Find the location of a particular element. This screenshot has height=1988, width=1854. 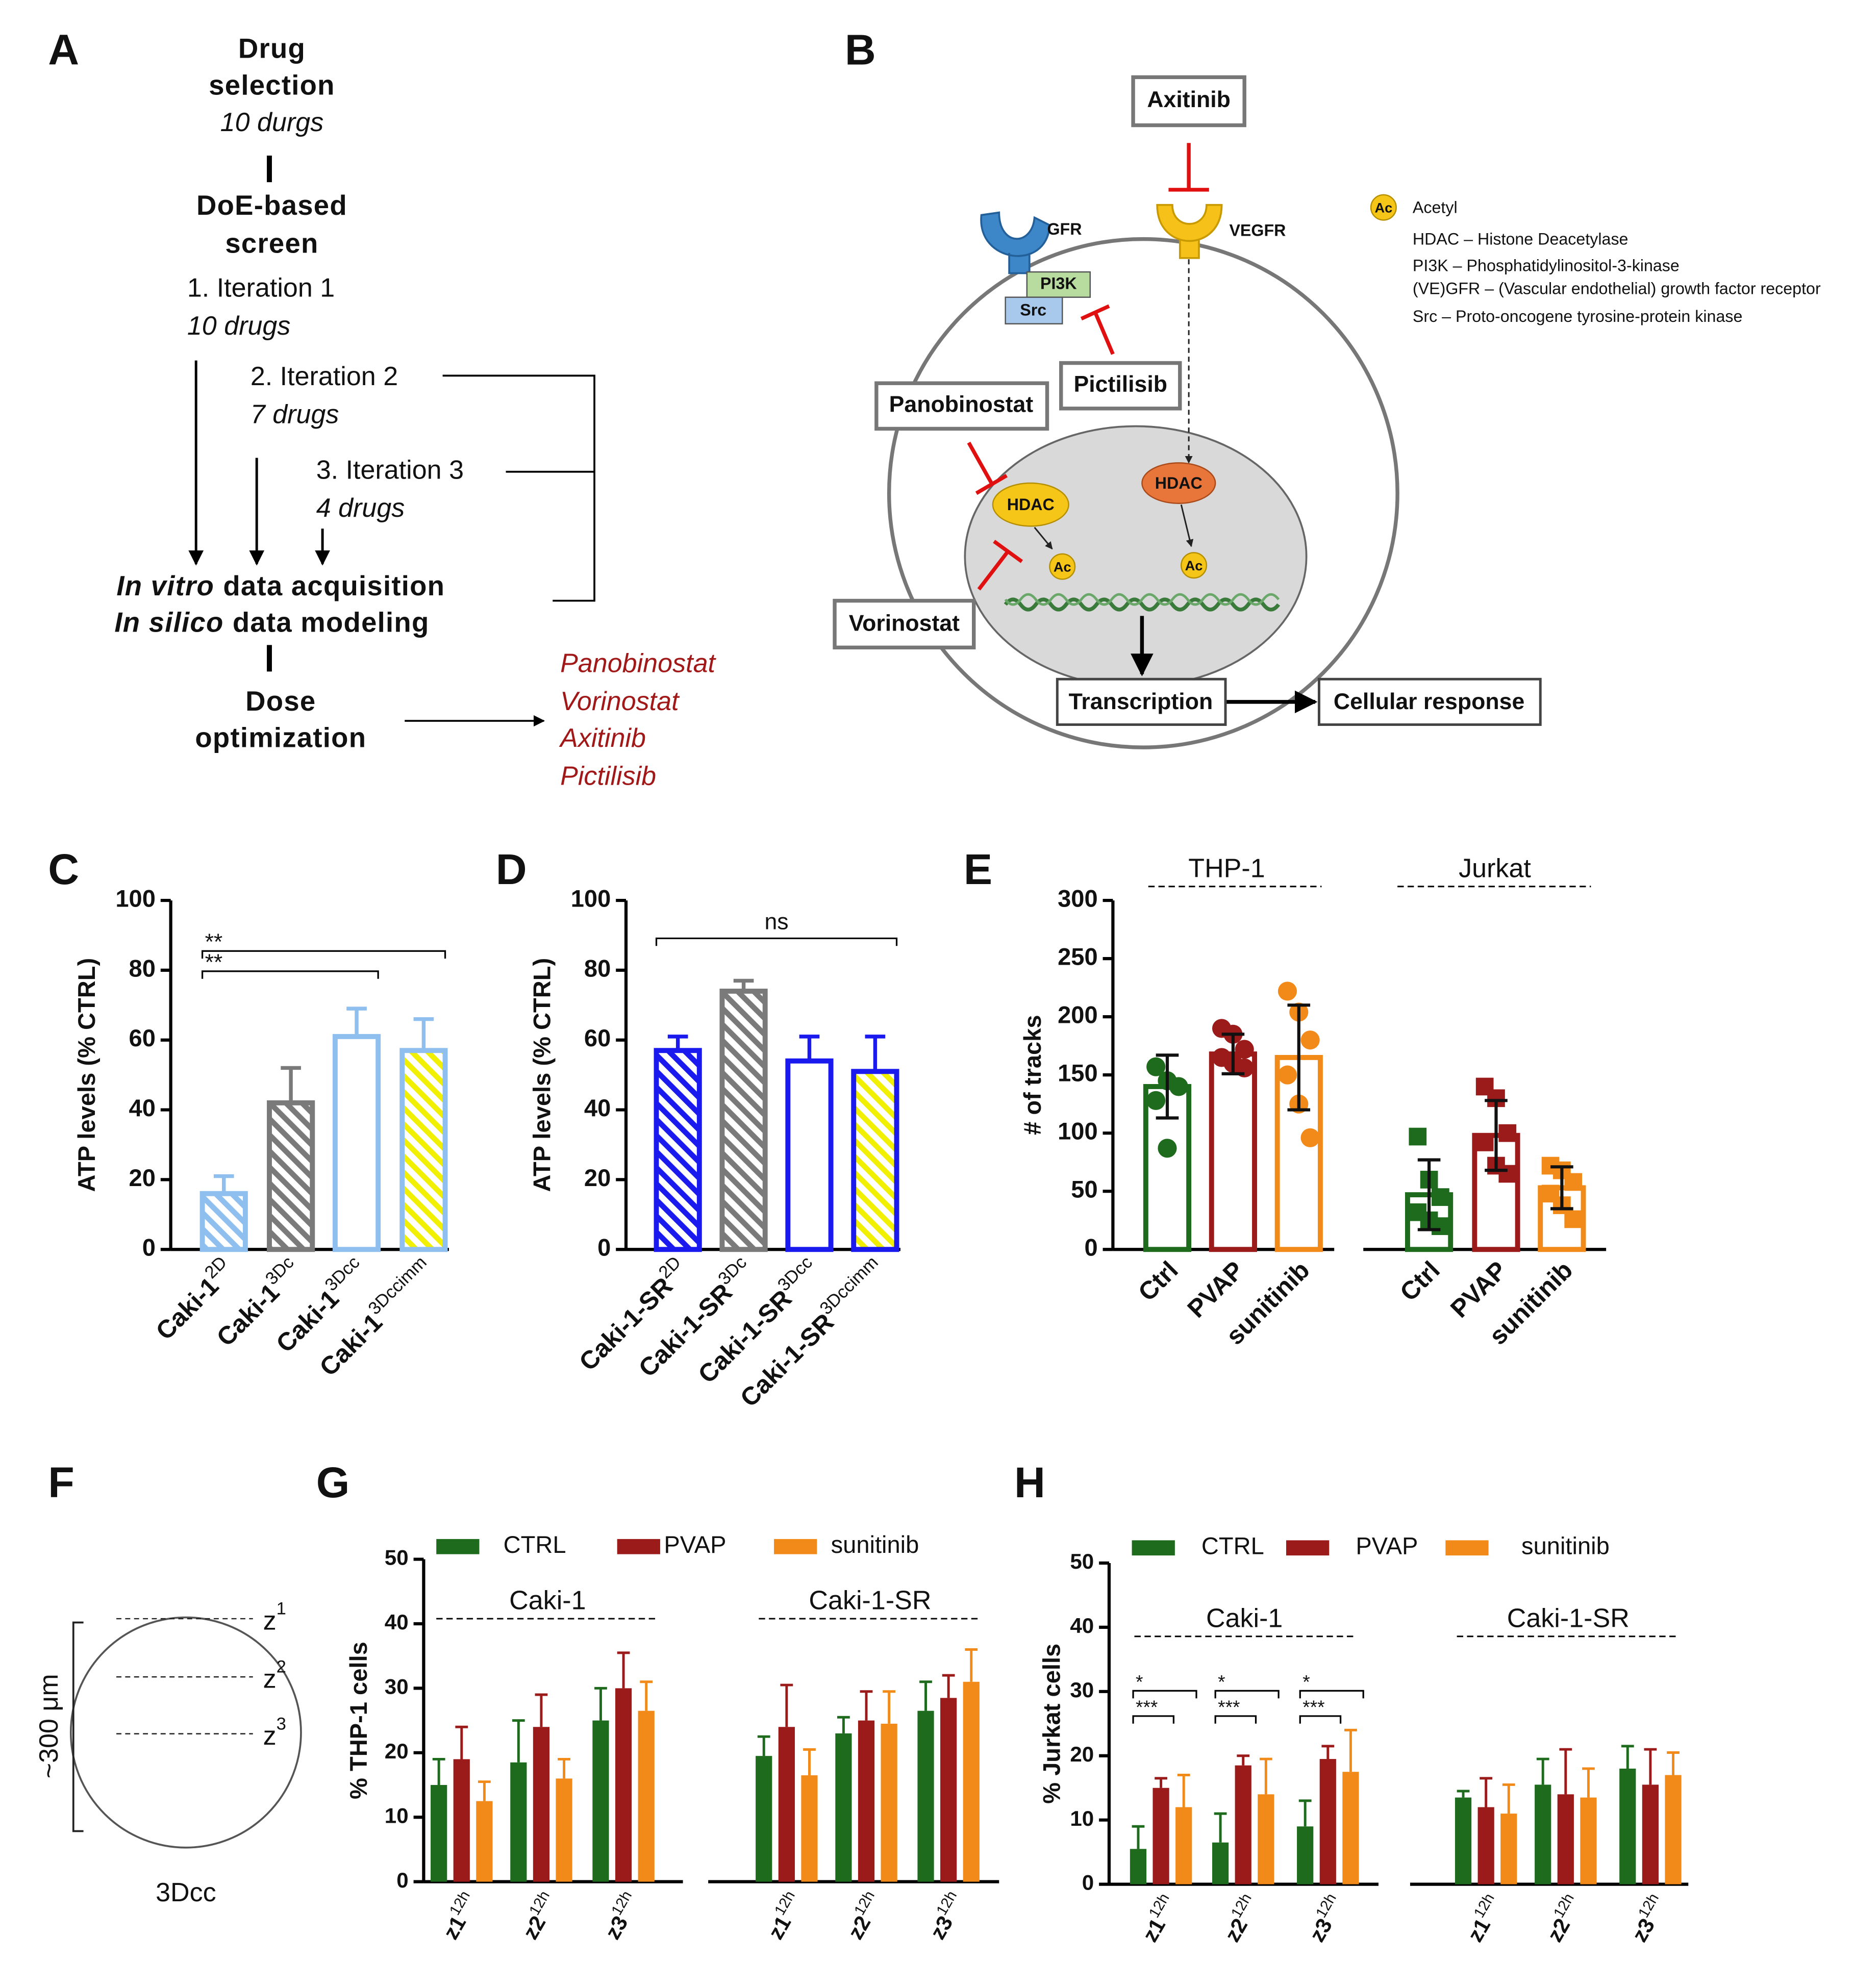

group-label: Jurkat is located at coordinates (1495, 868).